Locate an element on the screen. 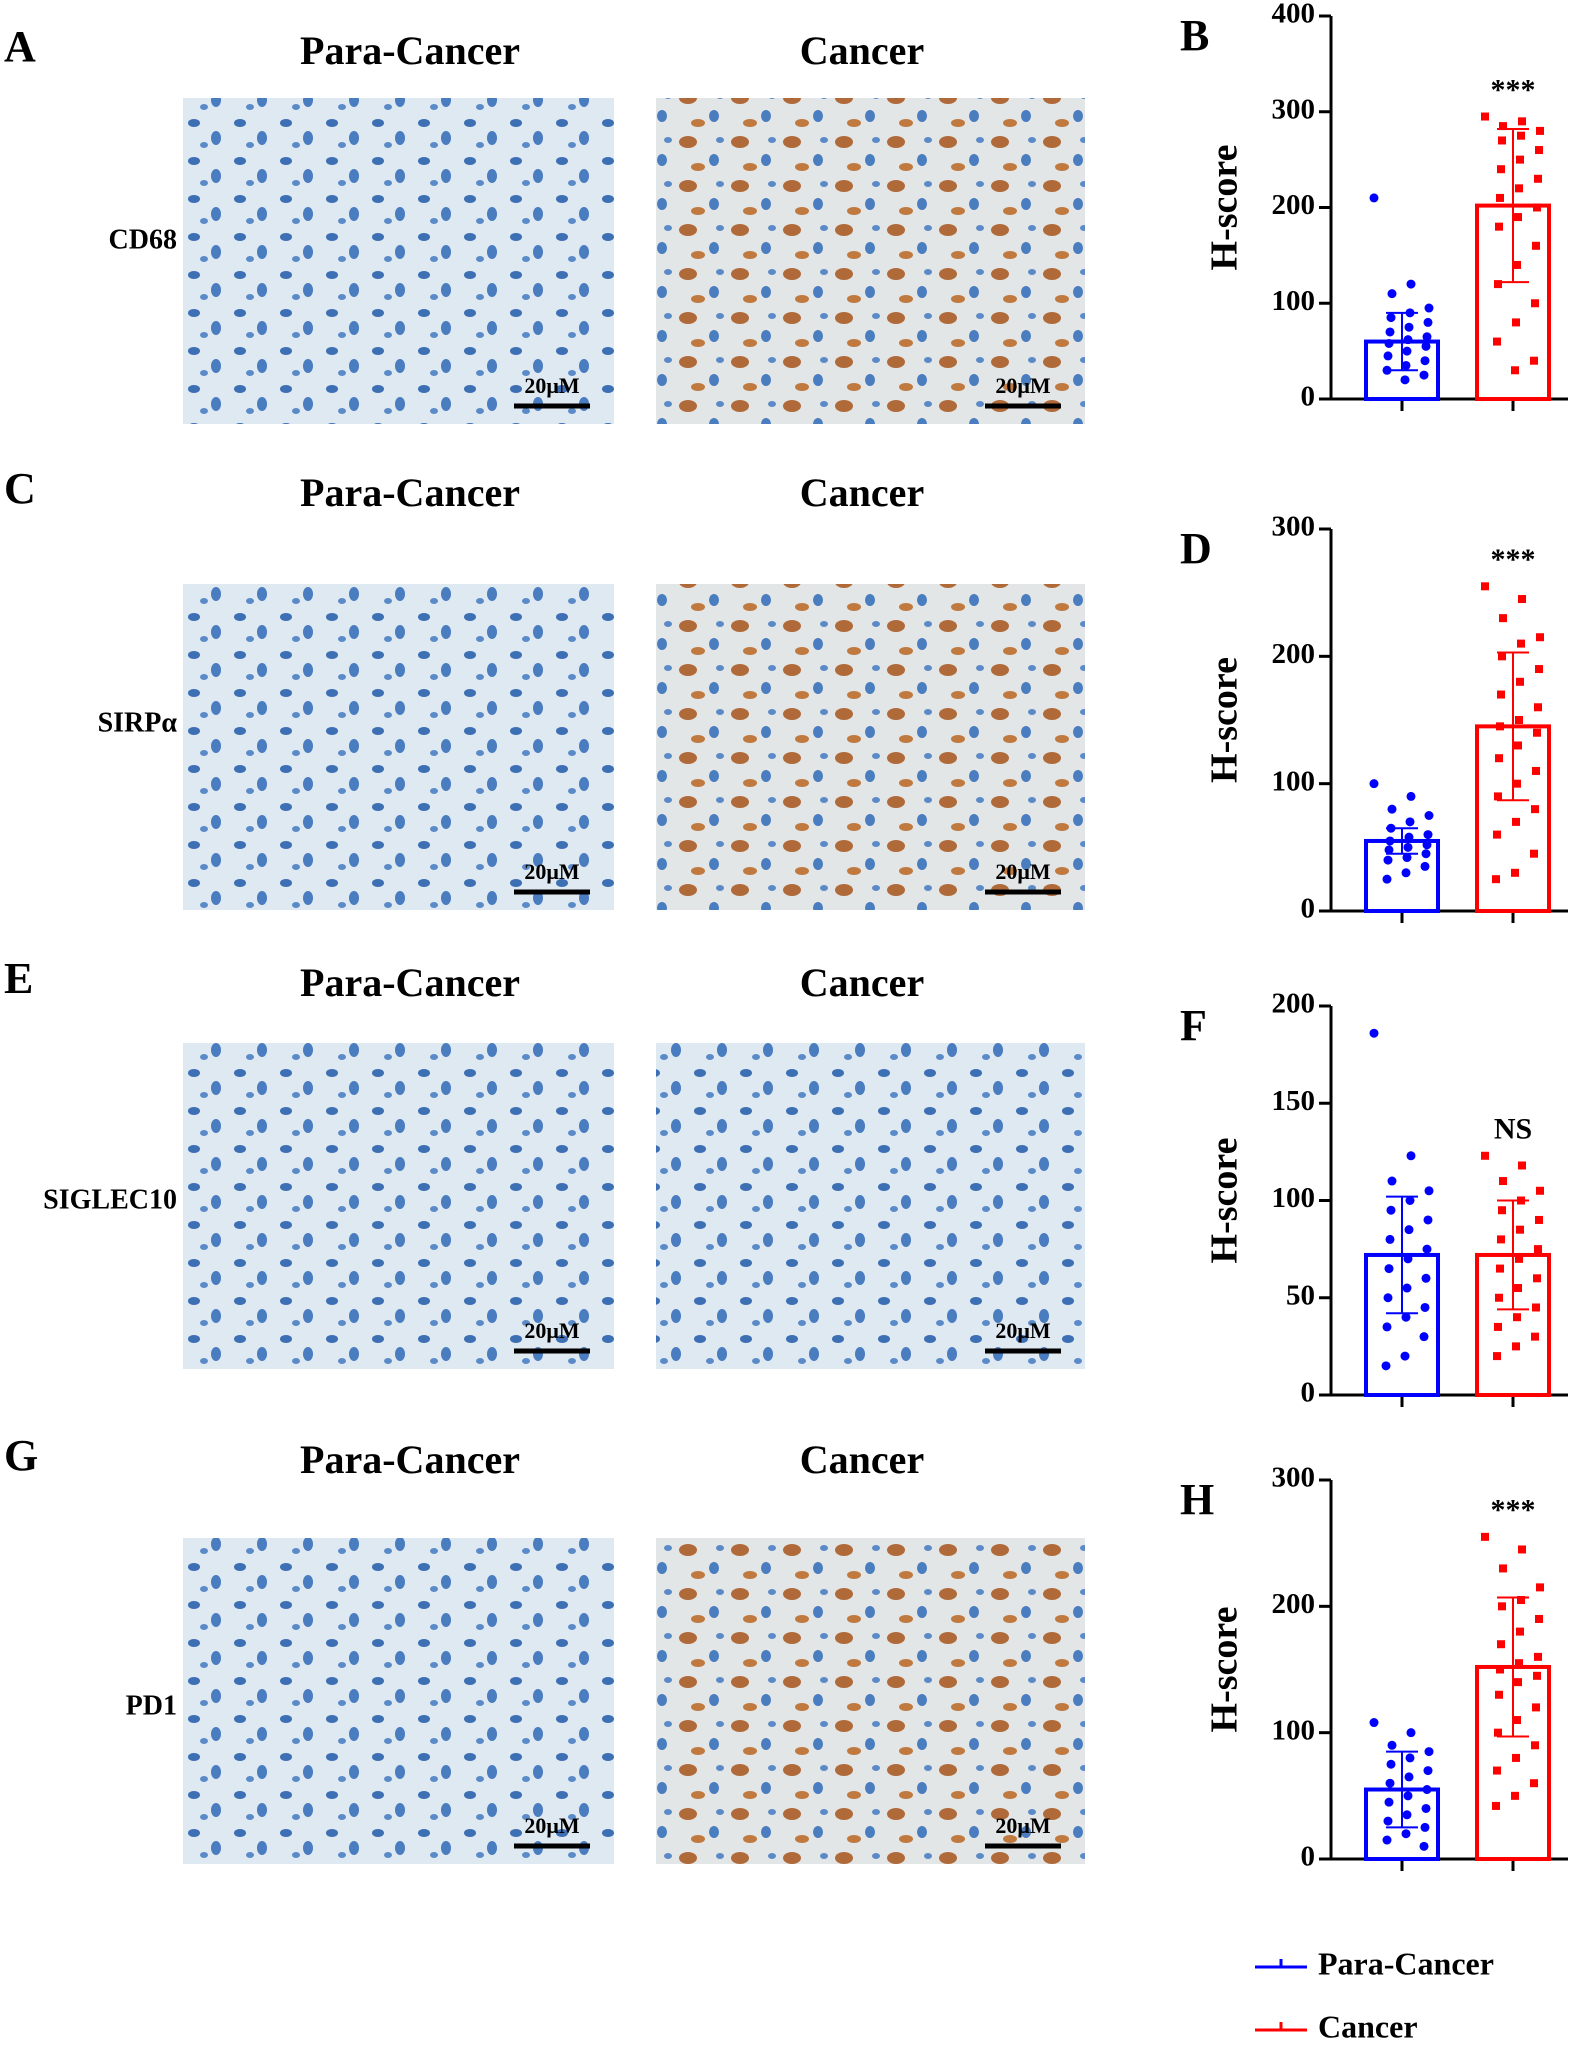  y-tick-label: 50 is located at coordinates (1300, 1295).